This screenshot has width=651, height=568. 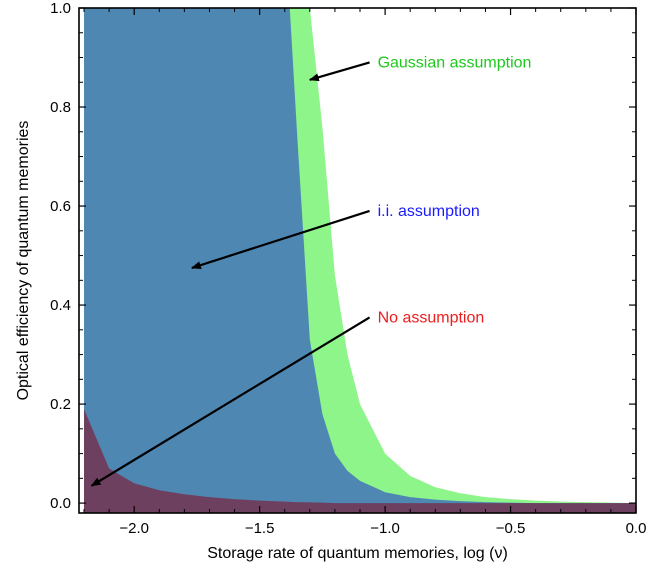 I want to click on y-tick-label: 0.8, so click(x=60, y=107).